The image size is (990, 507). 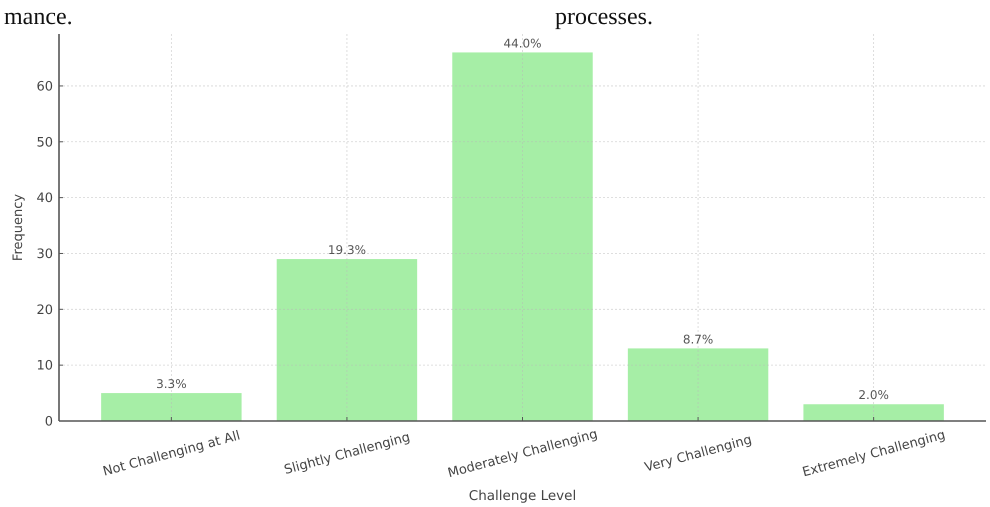 I want to click on annotation: 8.7%, so click(x=698, y=339).